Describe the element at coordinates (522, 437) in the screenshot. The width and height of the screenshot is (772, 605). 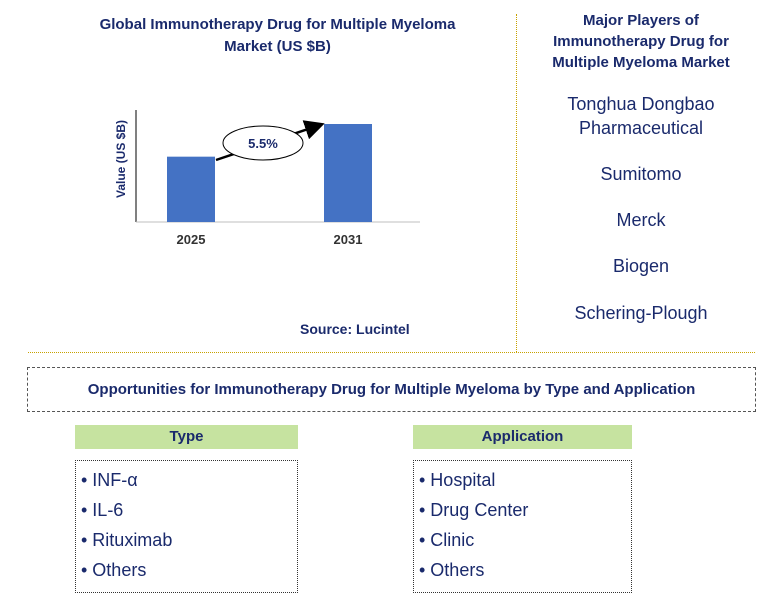
I see `application-header: Application` at that location.